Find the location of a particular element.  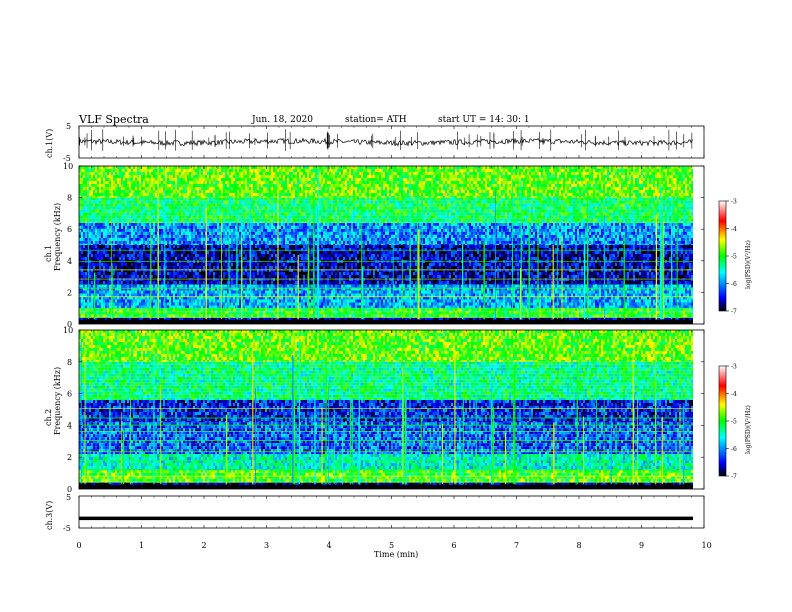

station-label: station= ATH is located at coordinates (376, 120).